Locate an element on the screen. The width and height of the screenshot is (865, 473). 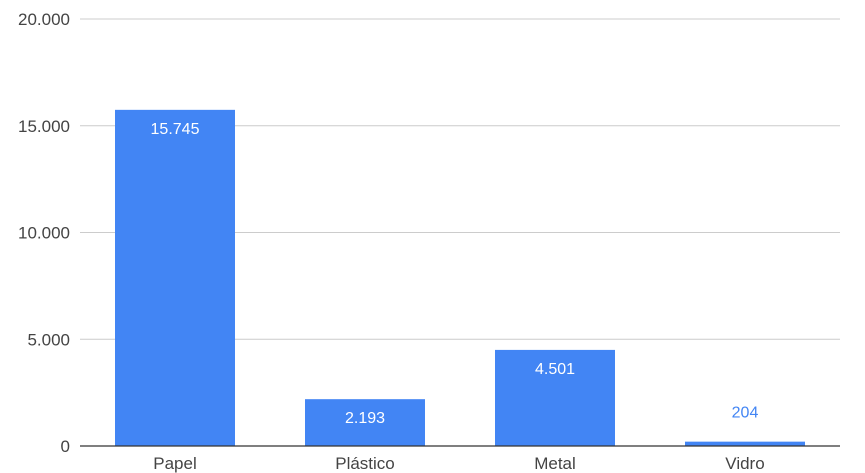
y-tick-label: 0 is located at coordinates (65, 446).